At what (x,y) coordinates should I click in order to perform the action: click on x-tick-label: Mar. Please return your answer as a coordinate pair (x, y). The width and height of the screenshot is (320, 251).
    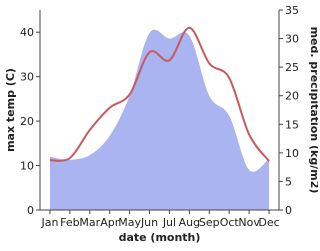
    Looking at the image, I should click on (89, 222).